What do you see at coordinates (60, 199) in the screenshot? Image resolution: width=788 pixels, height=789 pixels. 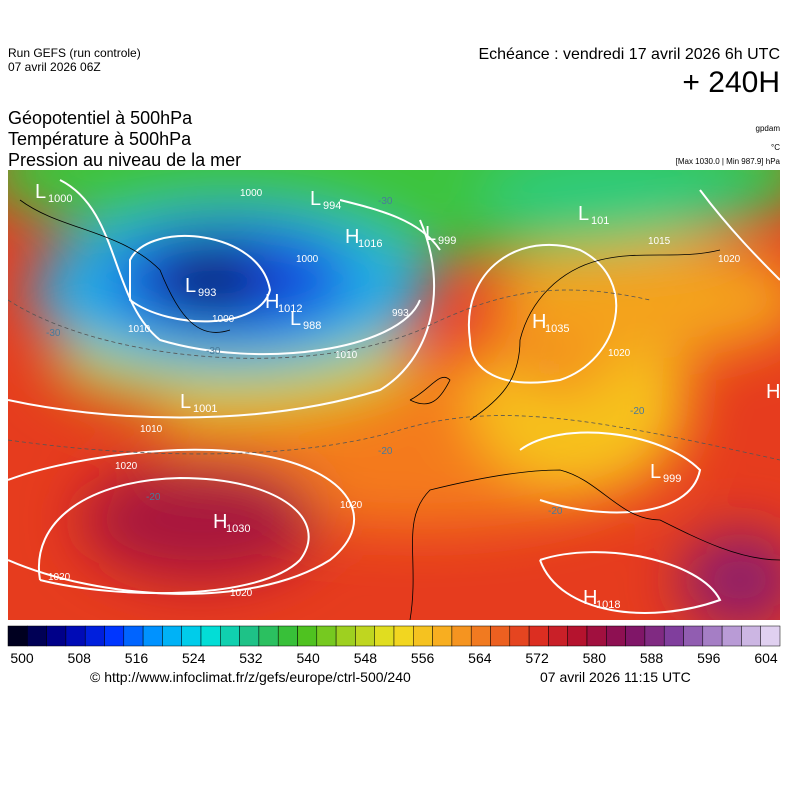 I see `pressure-center-value: 1000` at bounding box center [60, 199].